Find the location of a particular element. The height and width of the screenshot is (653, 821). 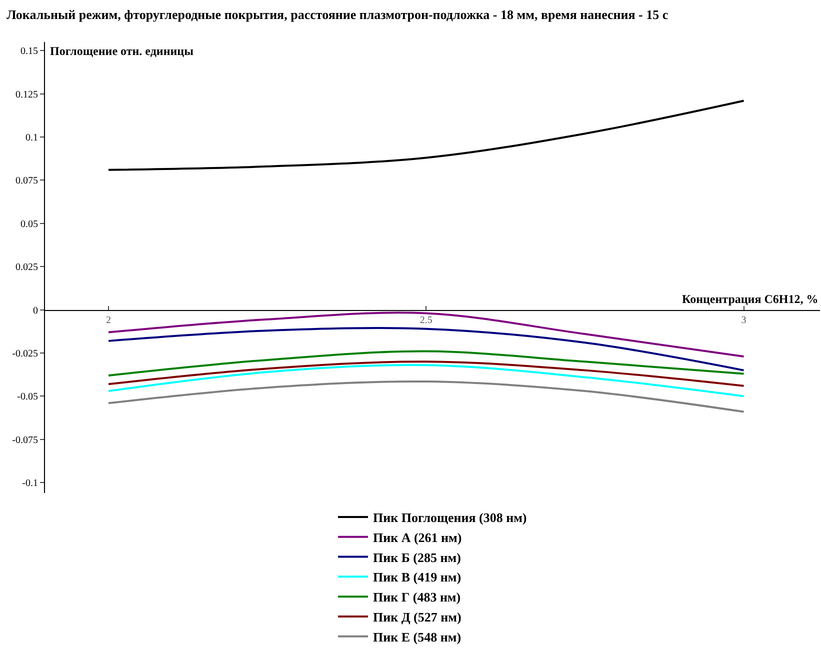

y-tick-label: 0.125 is located at coordinates (27, 94).